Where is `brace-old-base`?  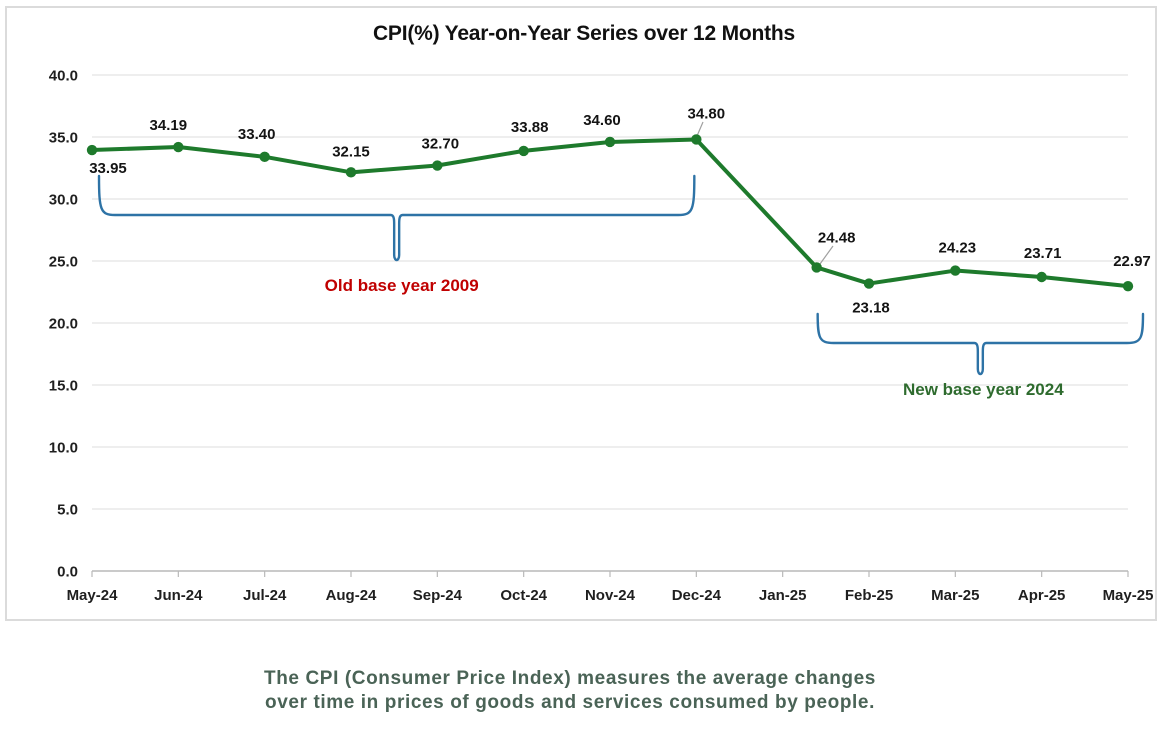
brace-old-base is located at coordinates (396, 218).